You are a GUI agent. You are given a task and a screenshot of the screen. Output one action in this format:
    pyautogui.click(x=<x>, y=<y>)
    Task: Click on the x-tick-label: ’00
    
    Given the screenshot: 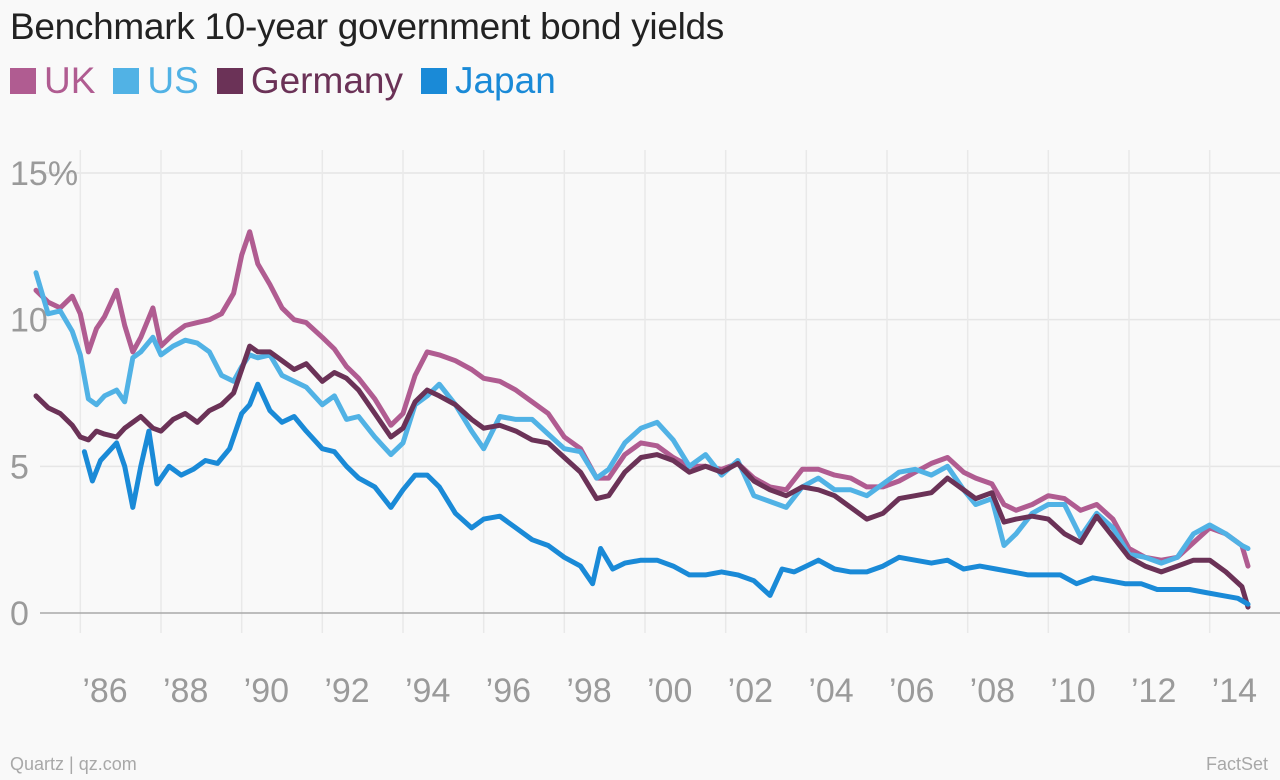 What is the action you would take?
    pyautogui.click(x=669, y=691)
    